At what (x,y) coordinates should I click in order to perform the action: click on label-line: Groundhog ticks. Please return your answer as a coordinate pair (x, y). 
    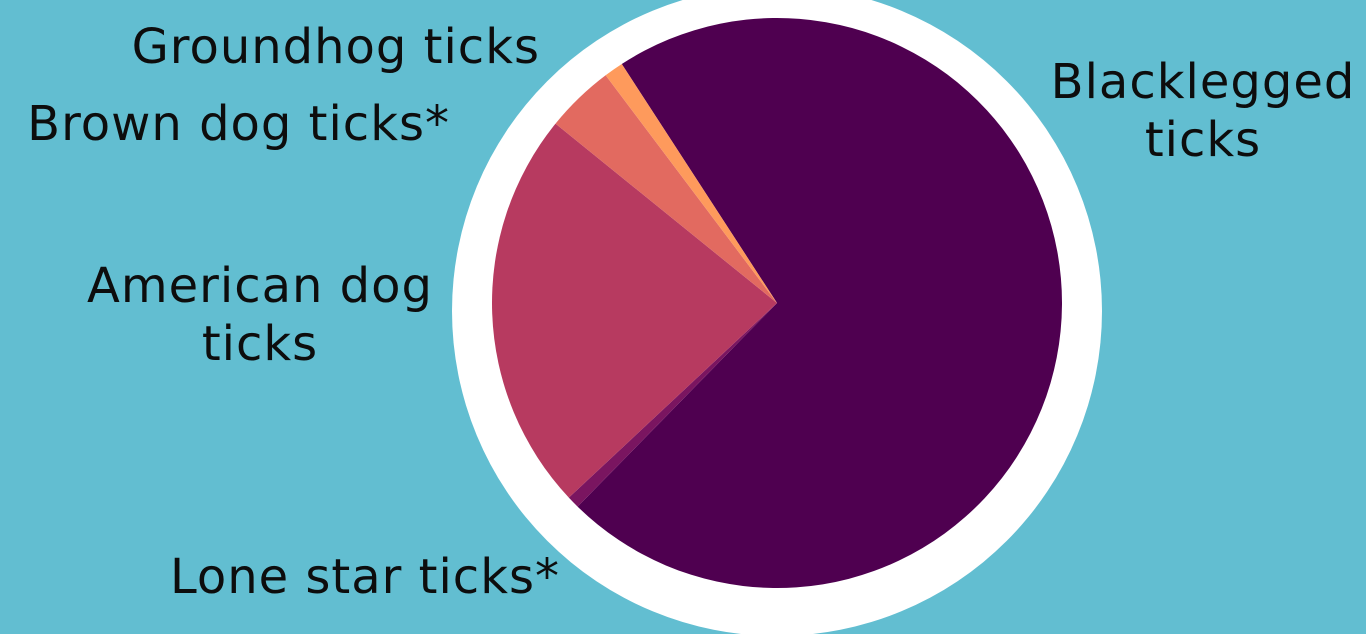
    Looking at the image, I should click on (335, 47).